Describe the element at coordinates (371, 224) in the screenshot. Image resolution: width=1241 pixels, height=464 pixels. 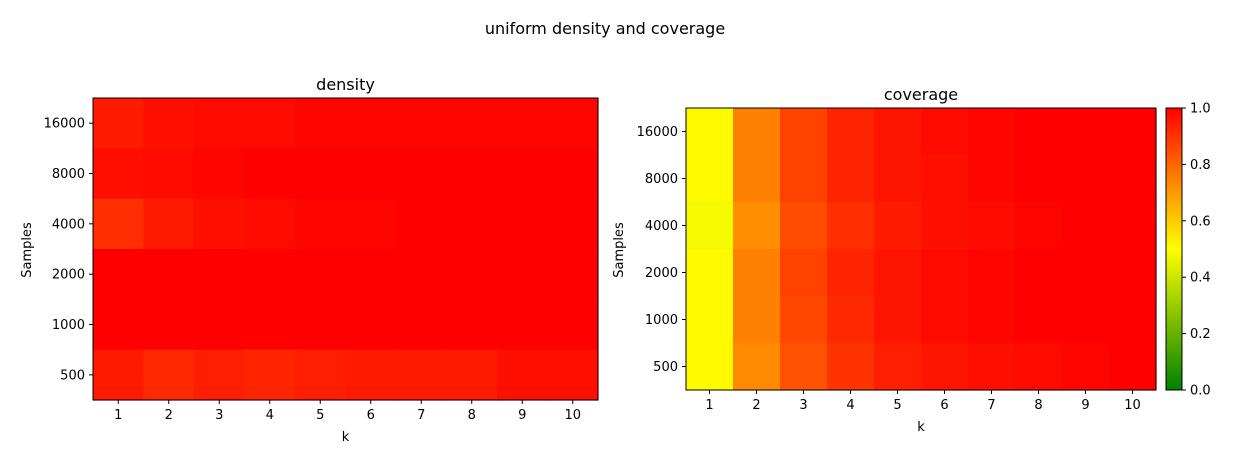
I see `density-cell-r2-c5` at that location.